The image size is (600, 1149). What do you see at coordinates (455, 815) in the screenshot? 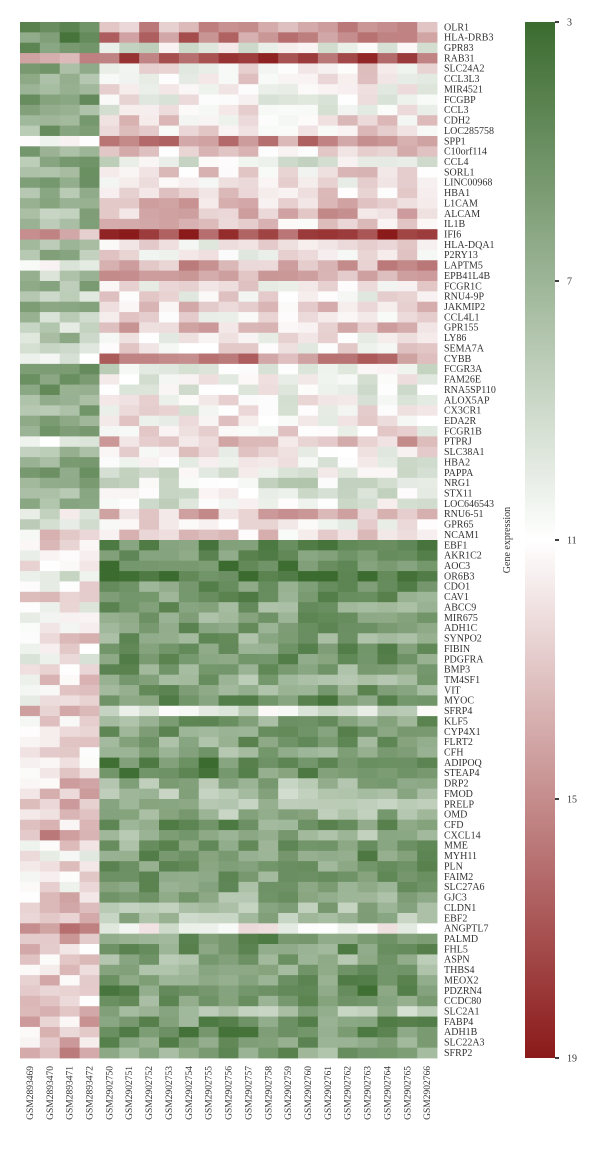
I see `row-label: OMD` at bounding box center [455, 815].